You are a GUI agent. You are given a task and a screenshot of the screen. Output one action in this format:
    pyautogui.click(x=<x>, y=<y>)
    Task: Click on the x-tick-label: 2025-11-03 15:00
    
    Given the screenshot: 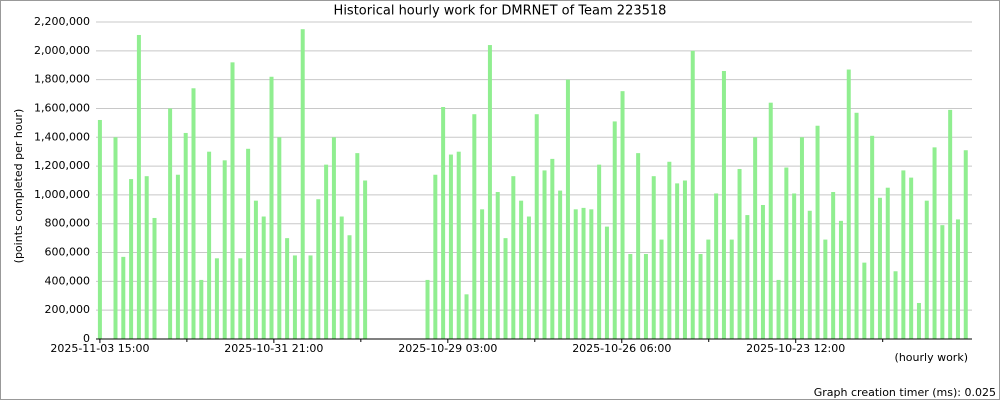 What is the action you would take?
    pyautogui.click(x=99, y=348)
    